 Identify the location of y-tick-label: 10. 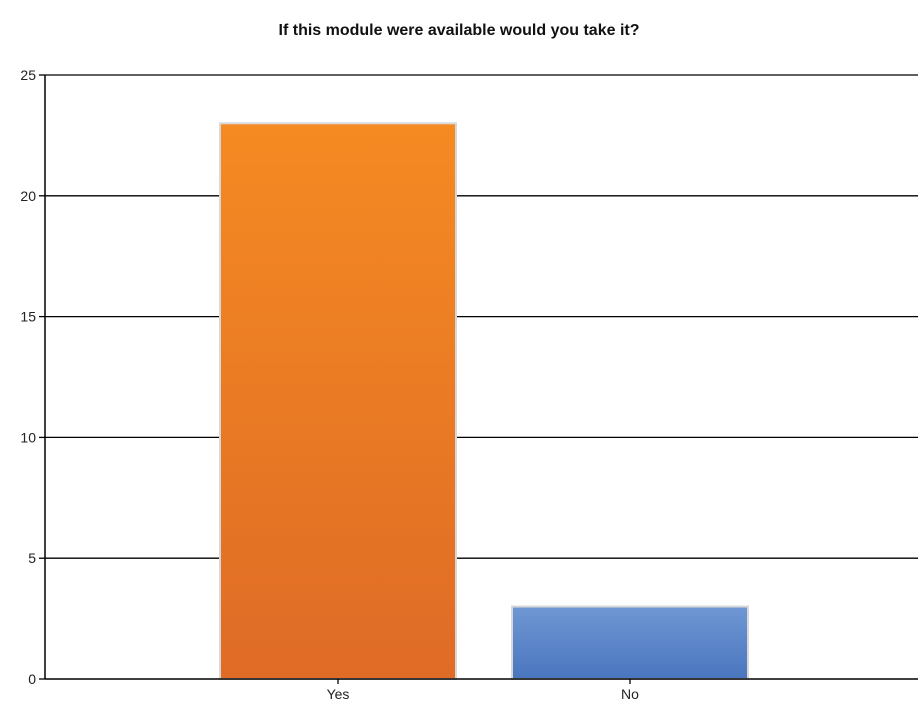
(28, 437).